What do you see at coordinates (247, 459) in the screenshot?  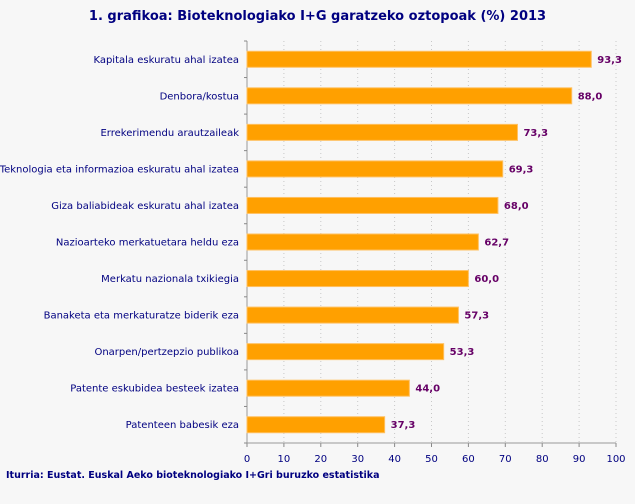 I see `x-tick-label: 0` at bounding box center [247, 459].